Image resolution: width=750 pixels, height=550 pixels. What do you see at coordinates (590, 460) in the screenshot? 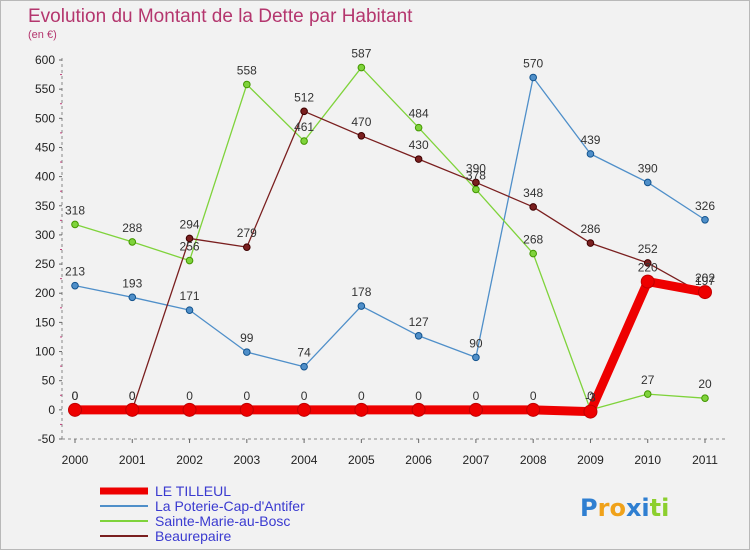
I see `x-tick-label: 2009` at bounding box center [590, 460].